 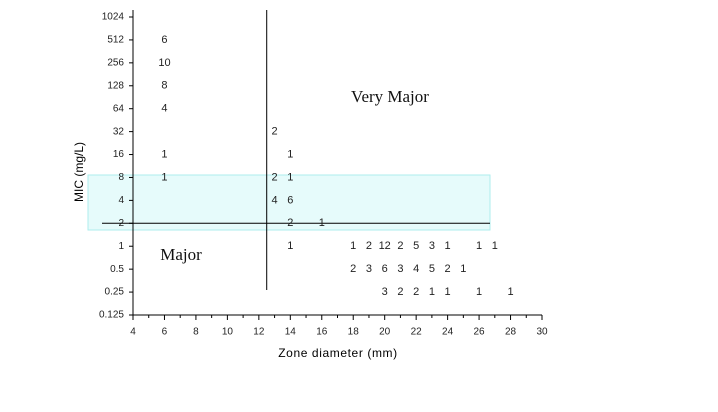 I want to click on y-tick-label: 8, so click(x=121, y=177).